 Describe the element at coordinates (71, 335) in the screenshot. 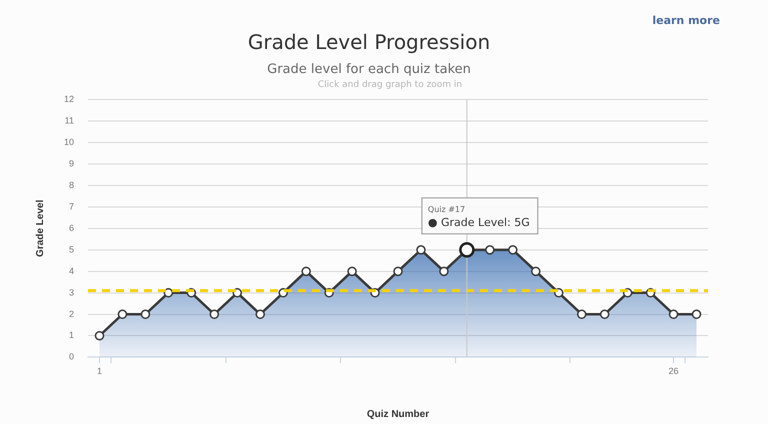

I see `y-tick-label: 1` at that location.